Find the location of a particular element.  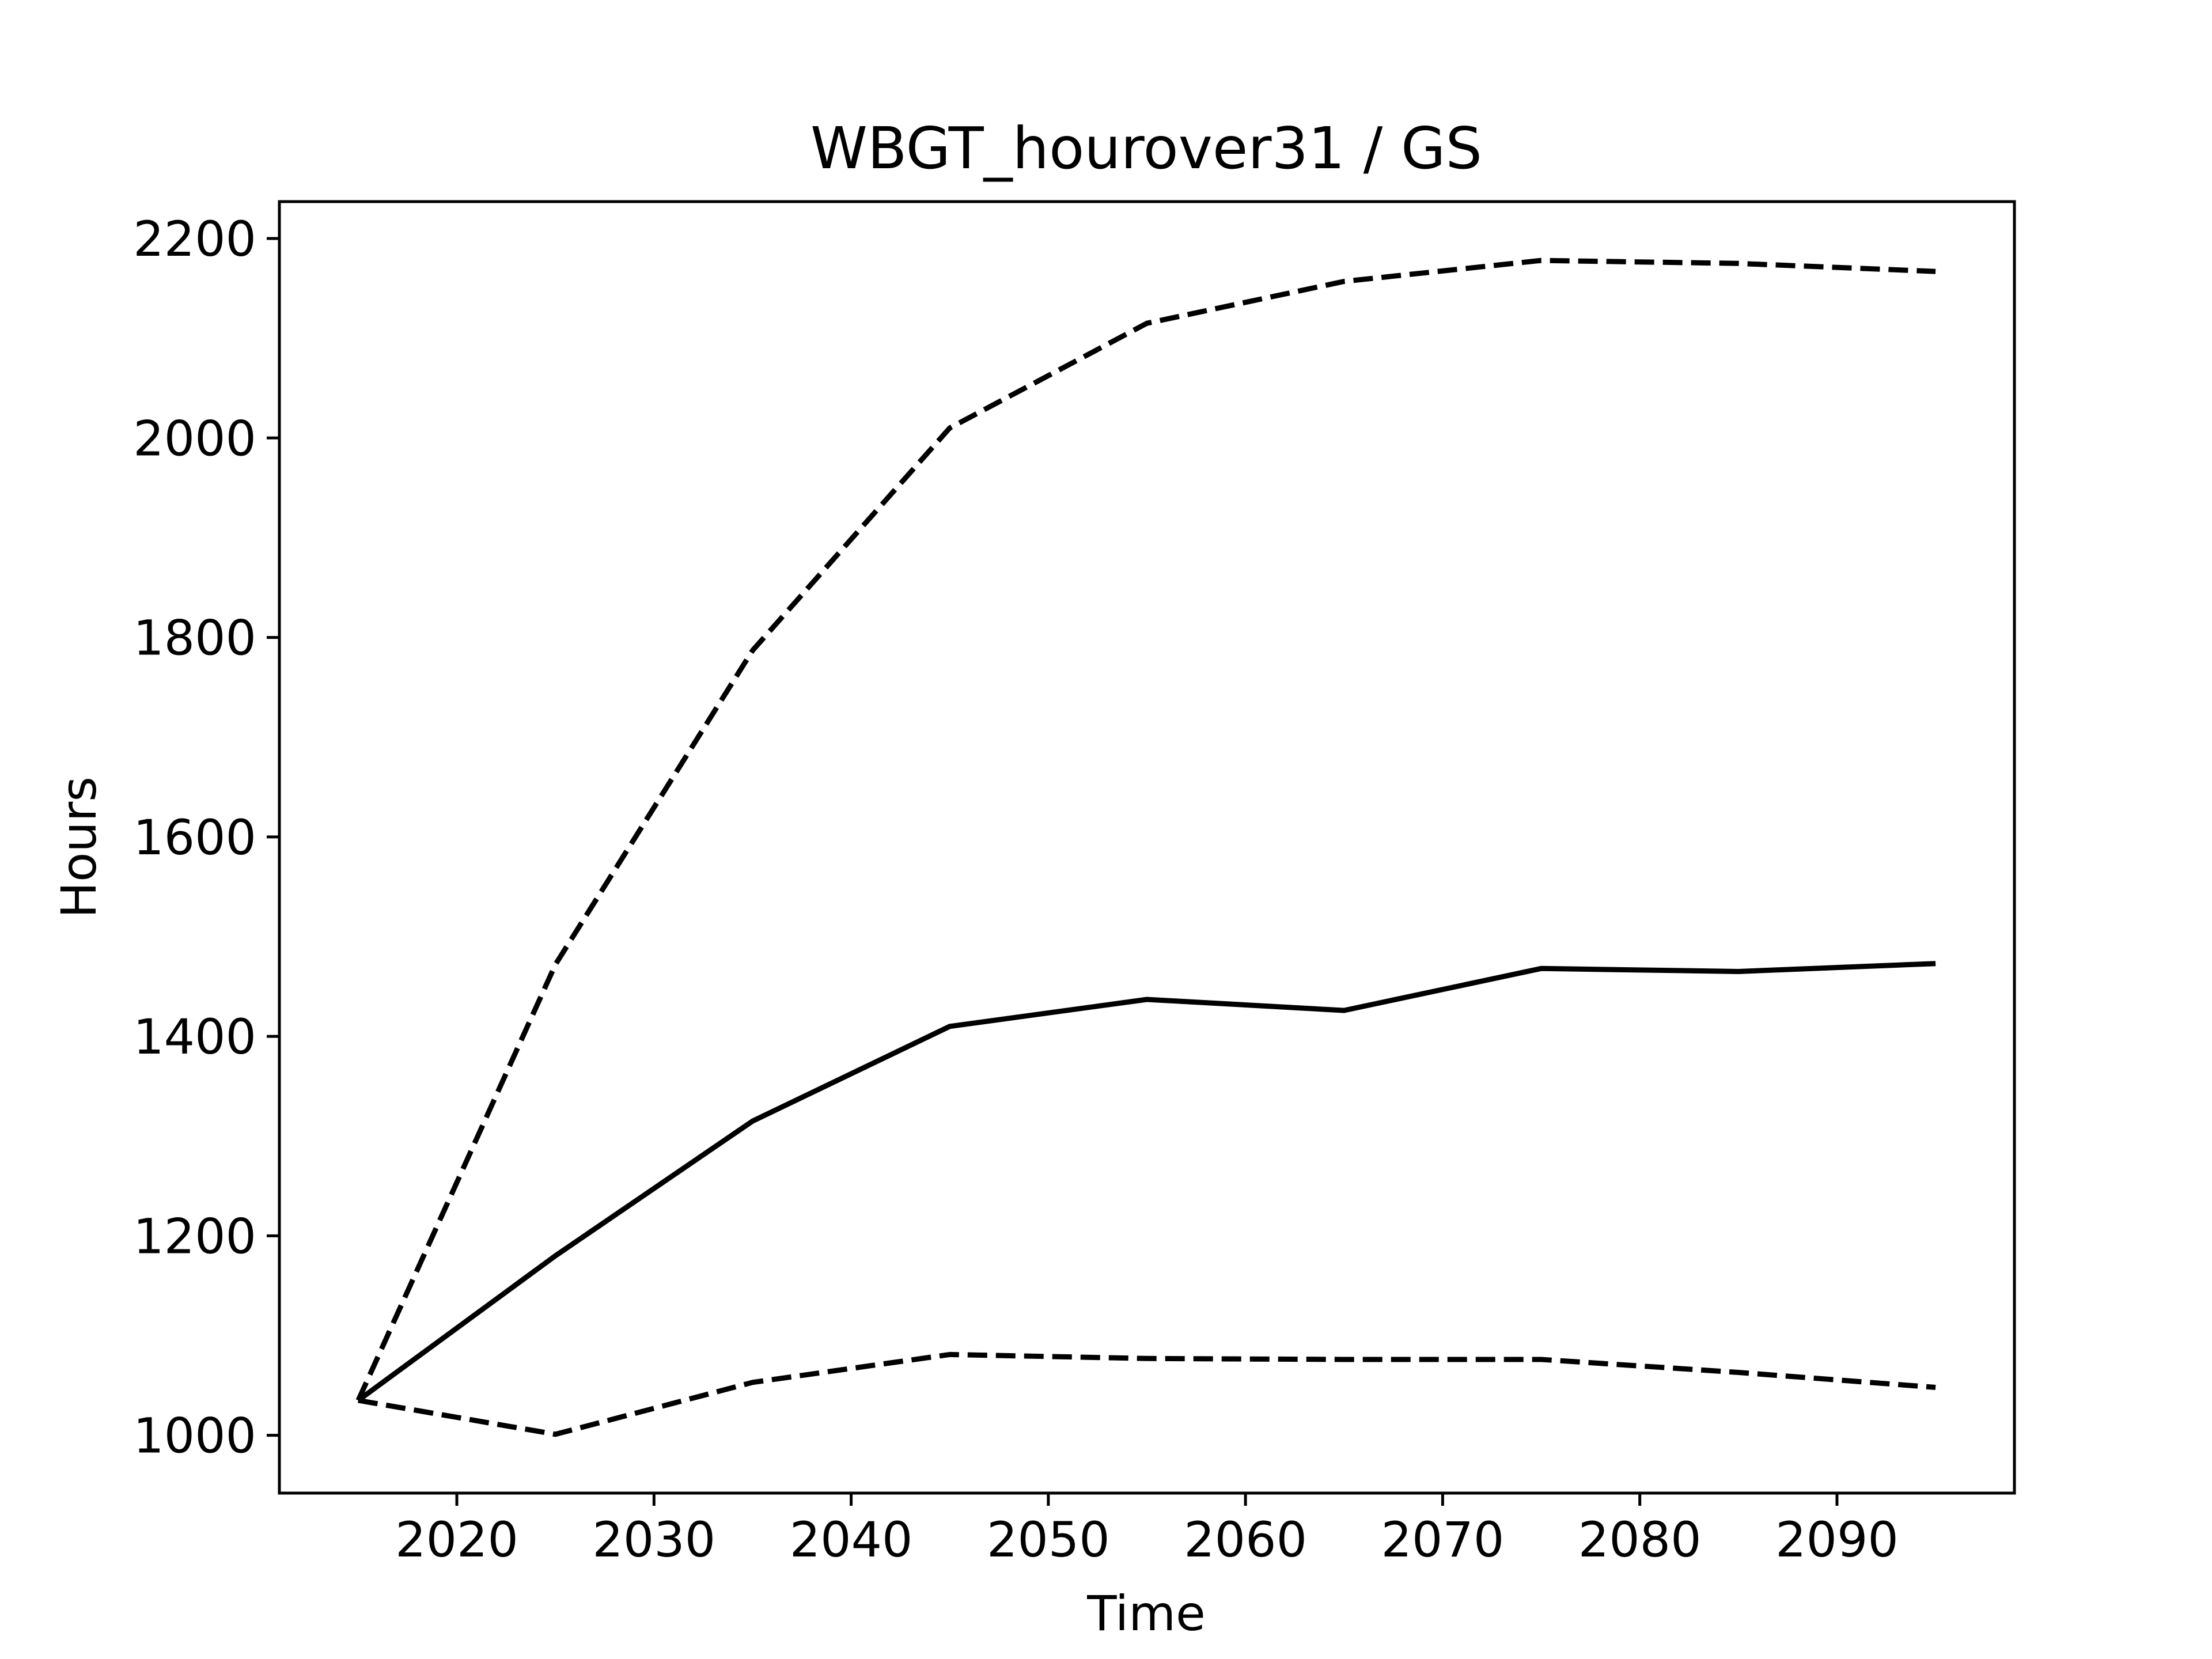

y-tick-label: 2000 is located at coordinates (194, 438).